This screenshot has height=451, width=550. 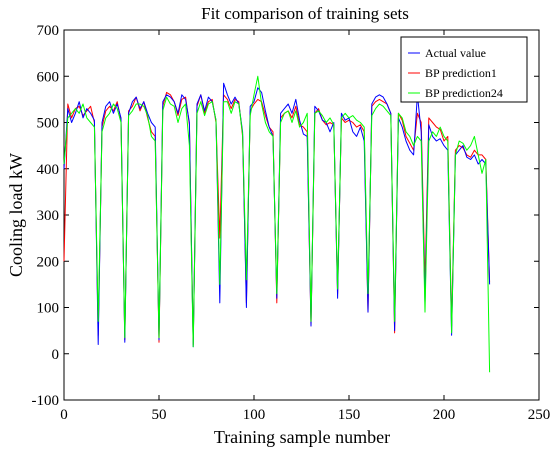 I want to click on x-tick-label: 200, so click(x=444, y=415).